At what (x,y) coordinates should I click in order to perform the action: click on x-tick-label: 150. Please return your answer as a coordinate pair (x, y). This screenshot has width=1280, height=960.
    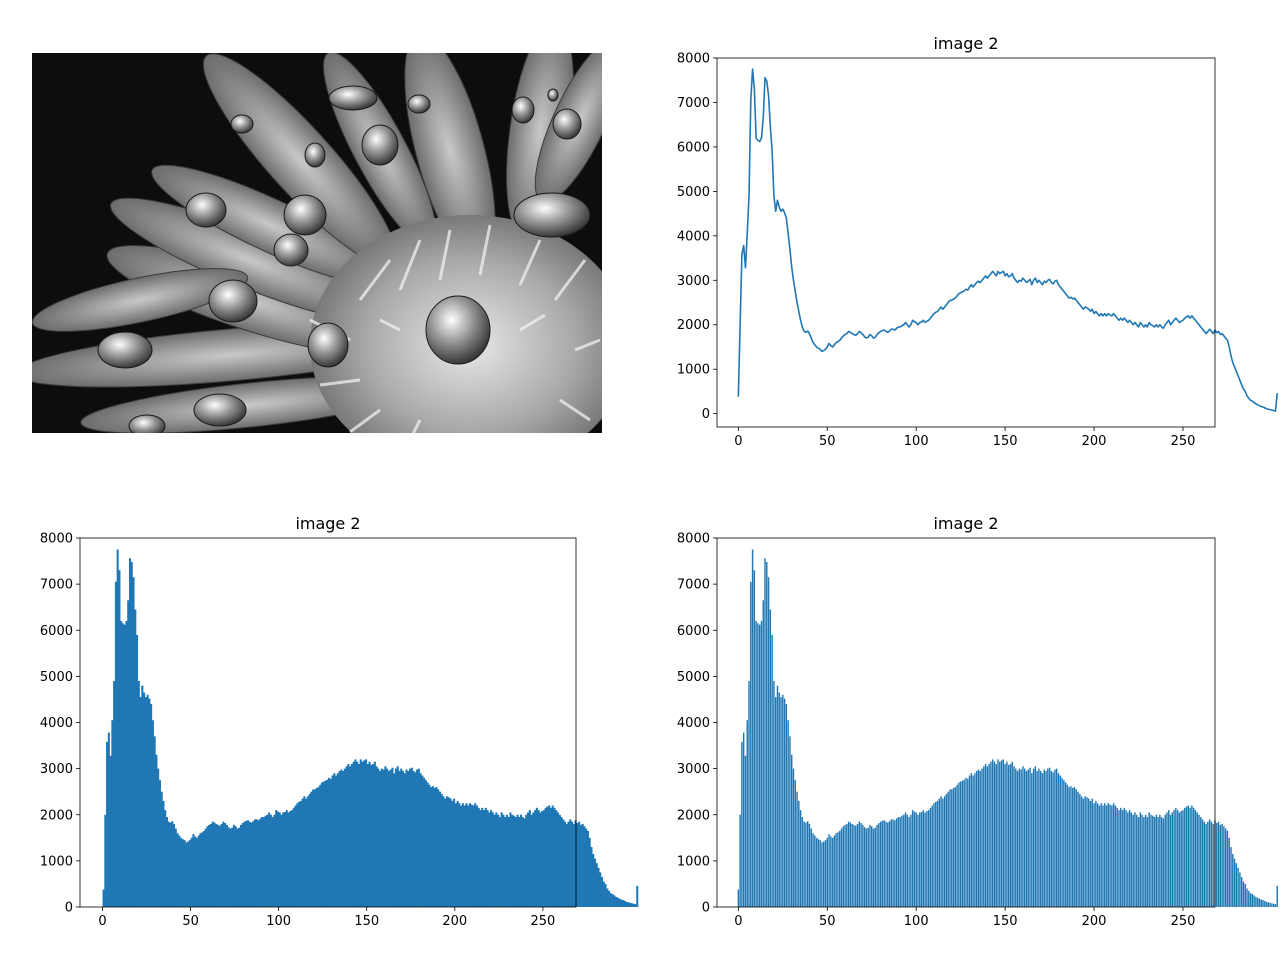
    Looking at the image, I should click on (366, 921).